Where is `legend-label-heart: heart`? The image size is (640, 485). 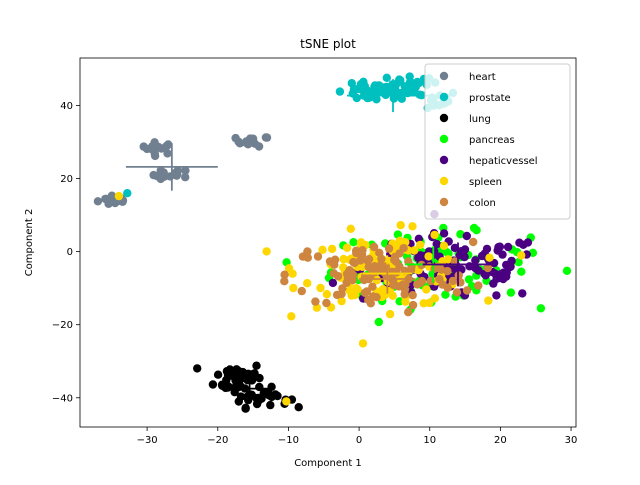 legend-label-heart: heart is located at coordinates (482, 77).